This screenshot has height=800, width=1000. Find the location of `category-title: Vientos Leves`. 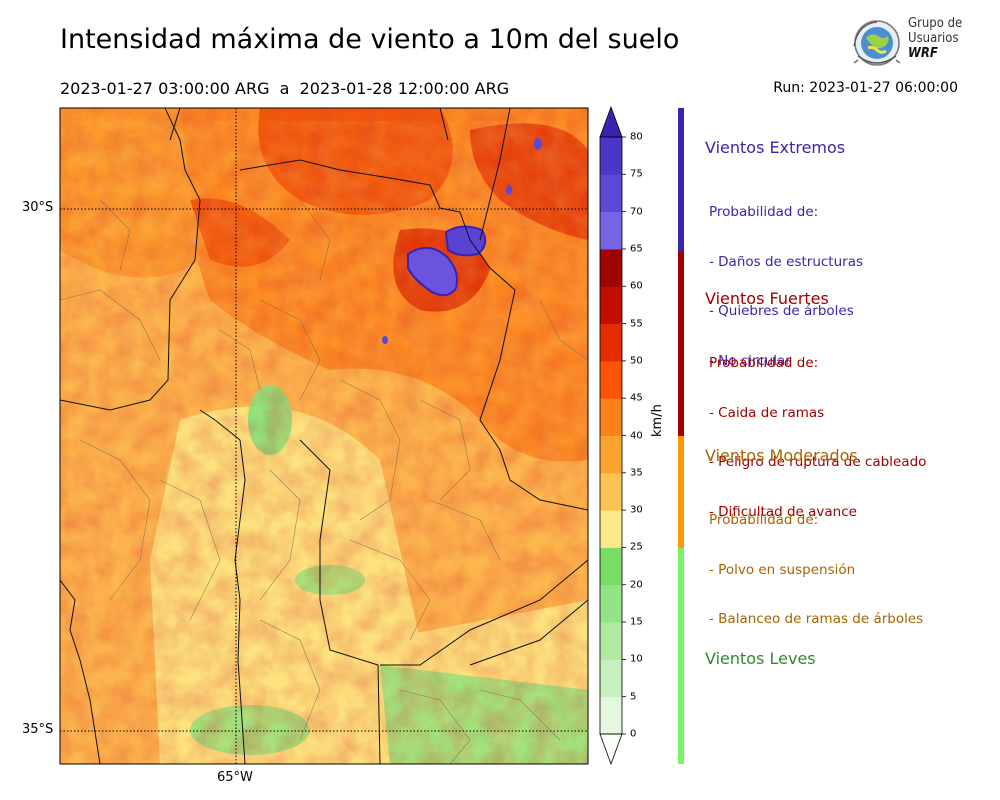

category-title: Vientos Leves is located at coordinates (760, 658).